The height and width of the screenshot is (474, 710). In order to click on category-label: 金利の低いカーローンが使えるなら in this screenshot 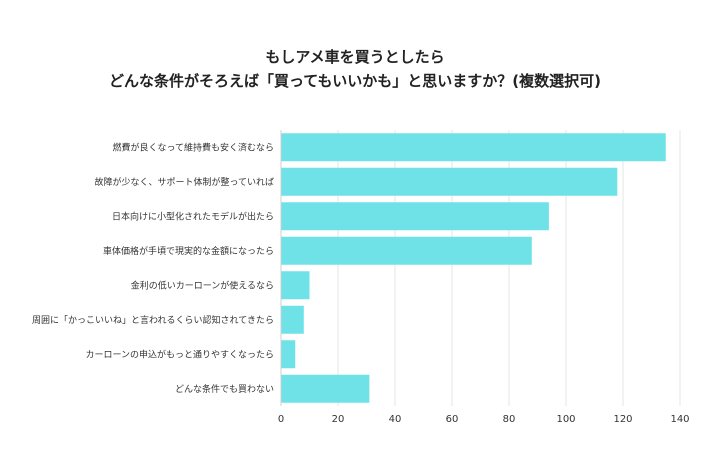, I will do `click(202, 285)`.